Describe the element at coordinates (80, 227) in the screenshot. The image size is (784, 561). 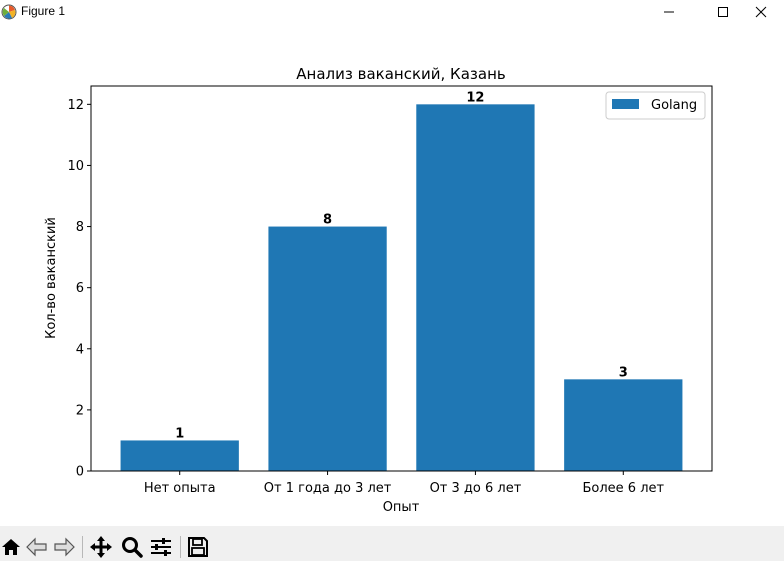
I see `y-tick-label: 8` at that location.